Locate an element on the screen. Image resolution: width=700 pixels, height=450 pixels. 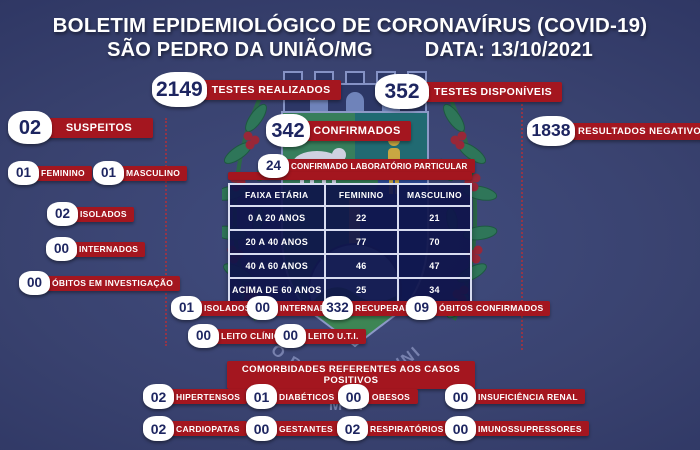
cell-feminino: 22 is located at coordinates (361, 218).